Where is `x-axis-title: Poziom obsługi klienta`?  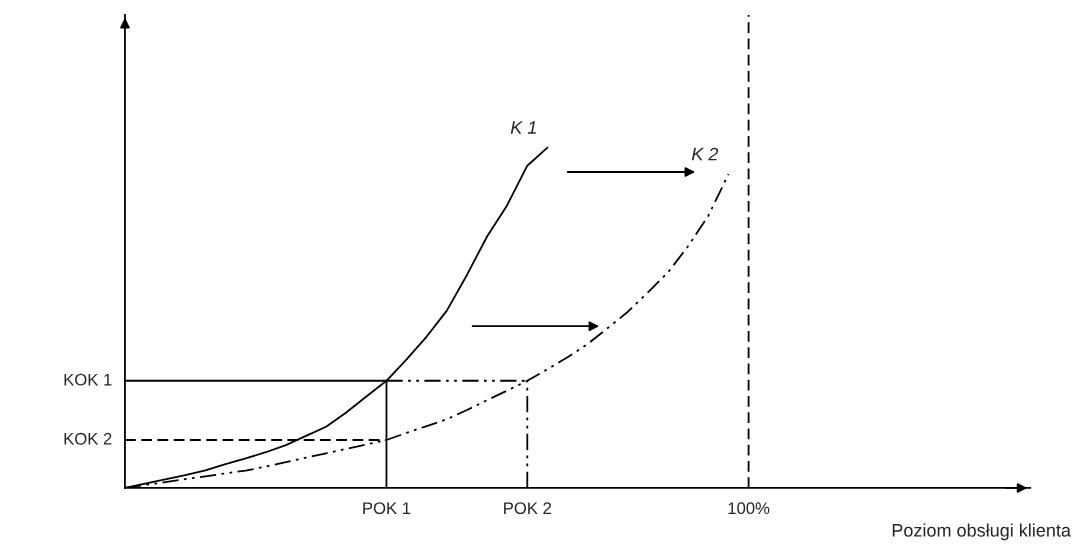 x-axis-title: Poziom obsługi klienta is located at coordinates (981, 532).